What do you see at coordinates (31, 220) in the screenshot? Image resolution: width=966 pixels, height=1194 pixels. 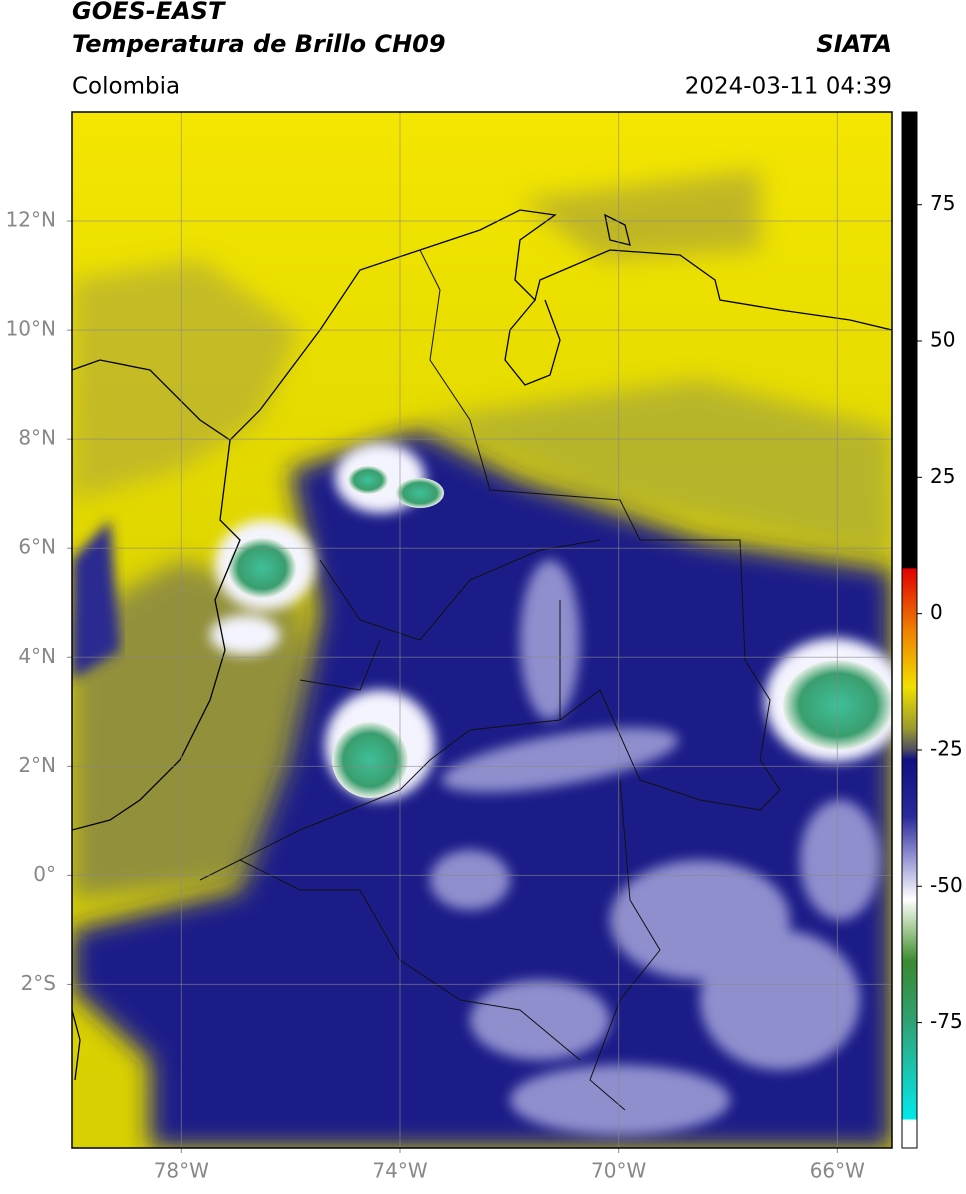 I see `lat-tick-label: 12°N` at bounding box center [31, 220].